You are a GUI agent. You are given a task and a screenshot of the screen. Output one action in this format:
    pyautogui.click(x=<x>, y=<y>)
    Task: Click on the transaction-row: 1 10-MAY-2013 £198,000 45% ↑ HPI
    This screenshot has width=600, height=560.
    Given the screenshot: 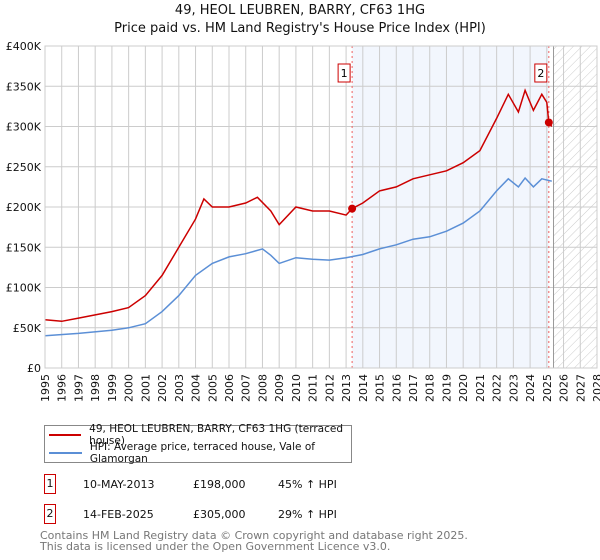 What is the action you would take?
    pyautogui.click(x=190, y=484)
    